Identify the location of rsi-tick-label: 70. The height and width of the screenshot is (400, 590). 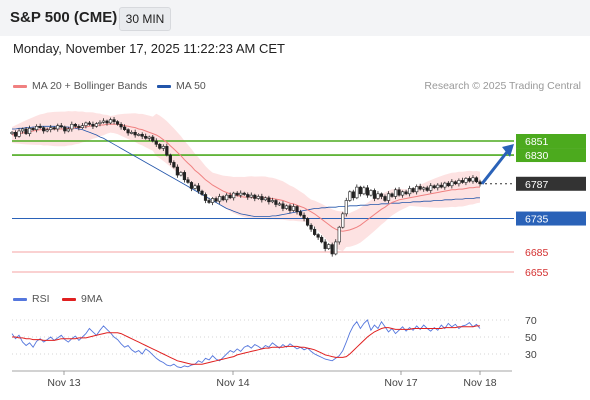
(531, 321).